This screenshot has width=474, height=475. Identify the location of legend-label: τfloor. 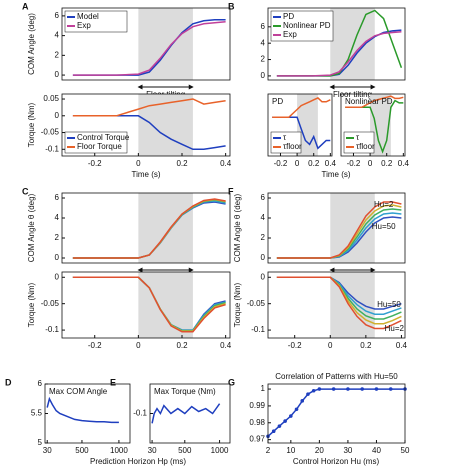
(292, 146).